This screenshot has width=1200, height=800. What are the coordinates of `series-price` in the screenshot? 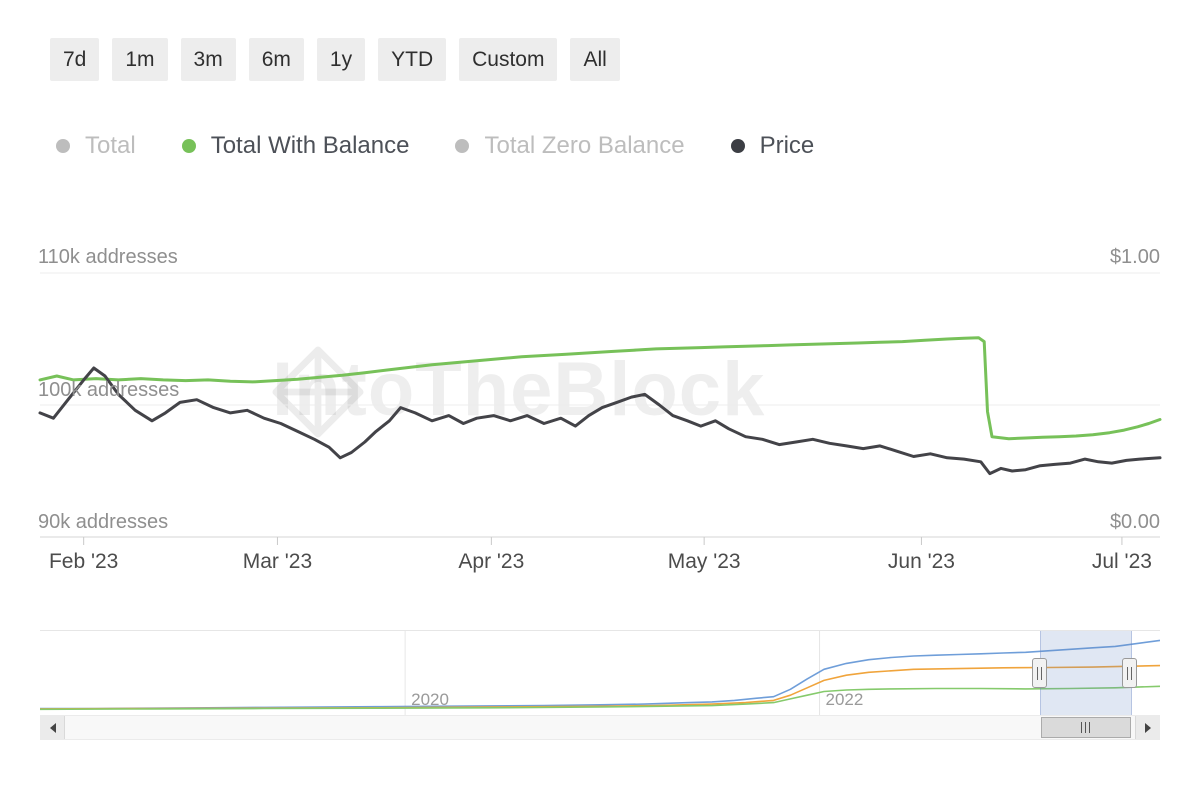 It's located at (600, 421).